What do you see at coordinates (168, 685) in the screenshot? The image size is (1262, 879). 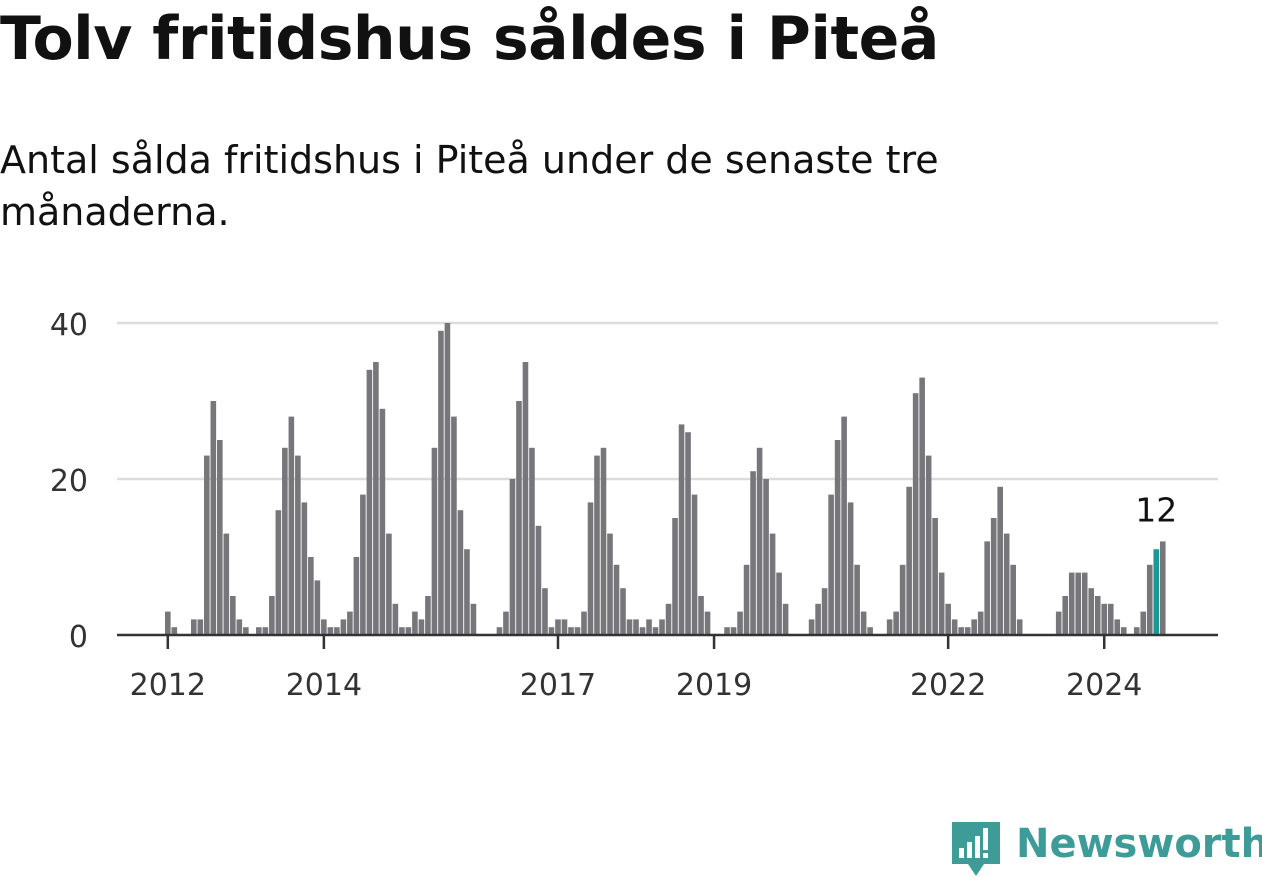 I see `x-tick-label: 2012` at bounding box center [168, 685].